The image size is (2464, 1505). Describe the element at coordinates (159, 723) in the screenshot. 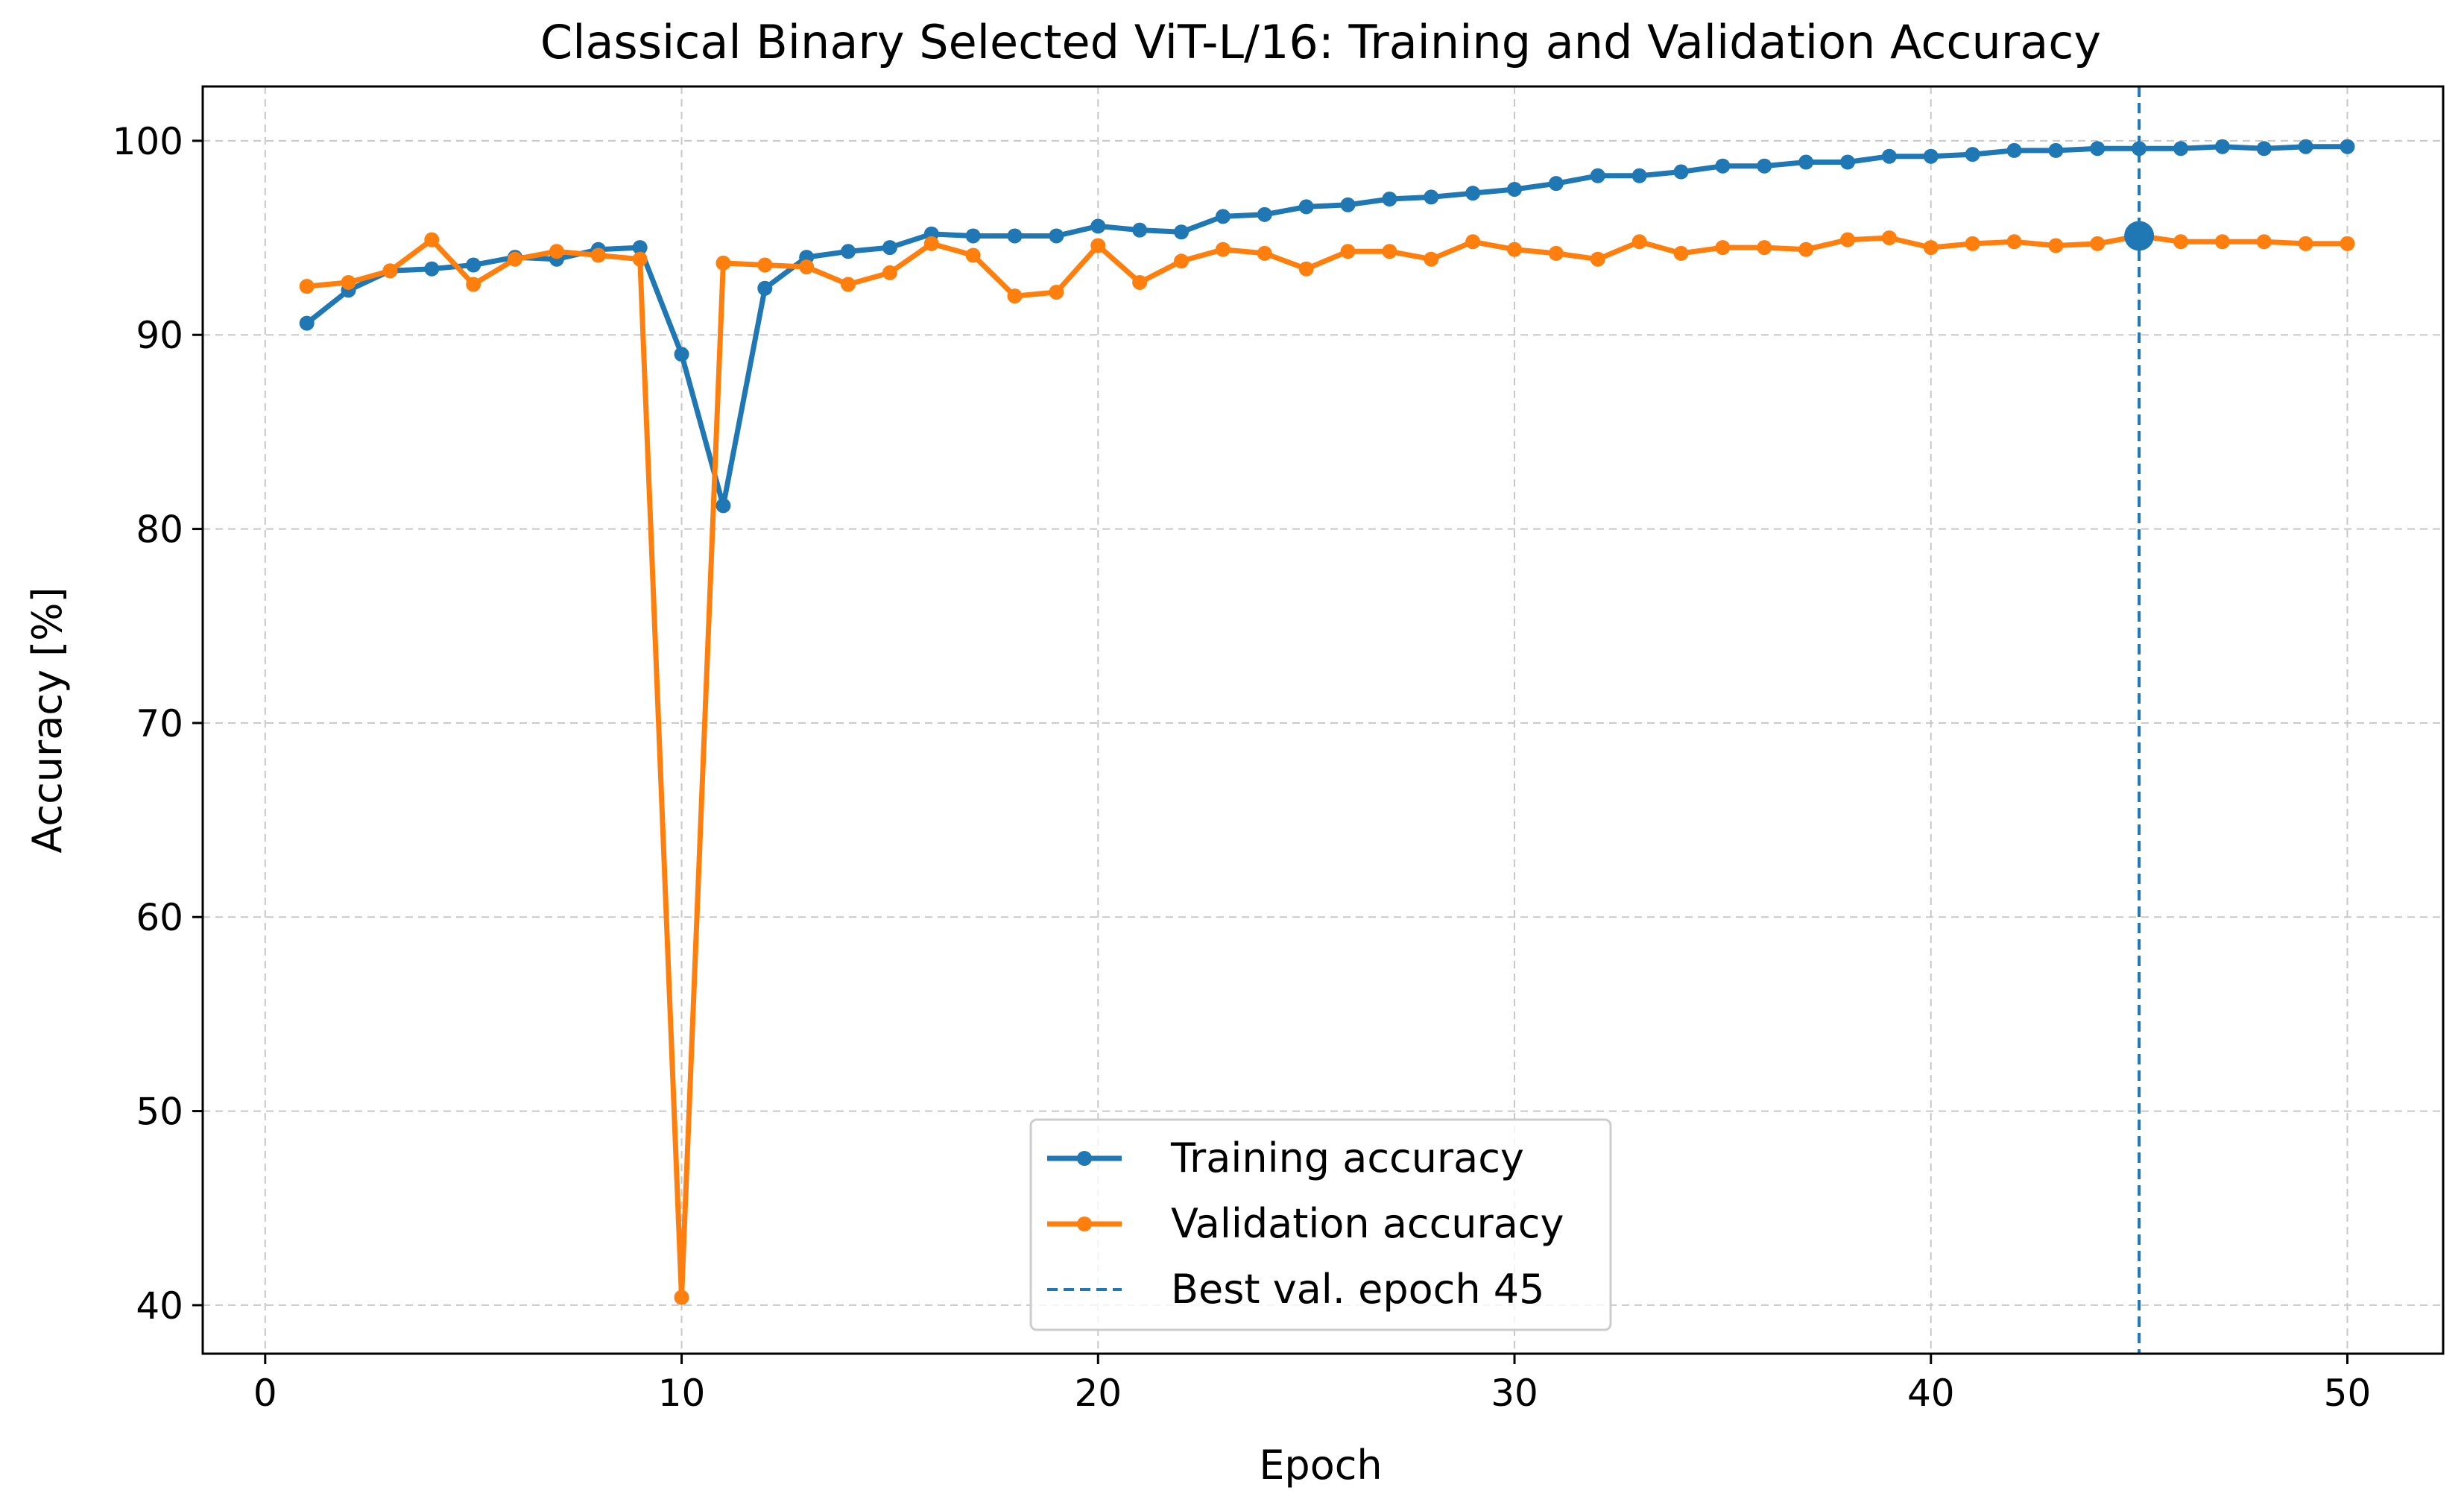

I see `y-tick-label: 70` at that location.